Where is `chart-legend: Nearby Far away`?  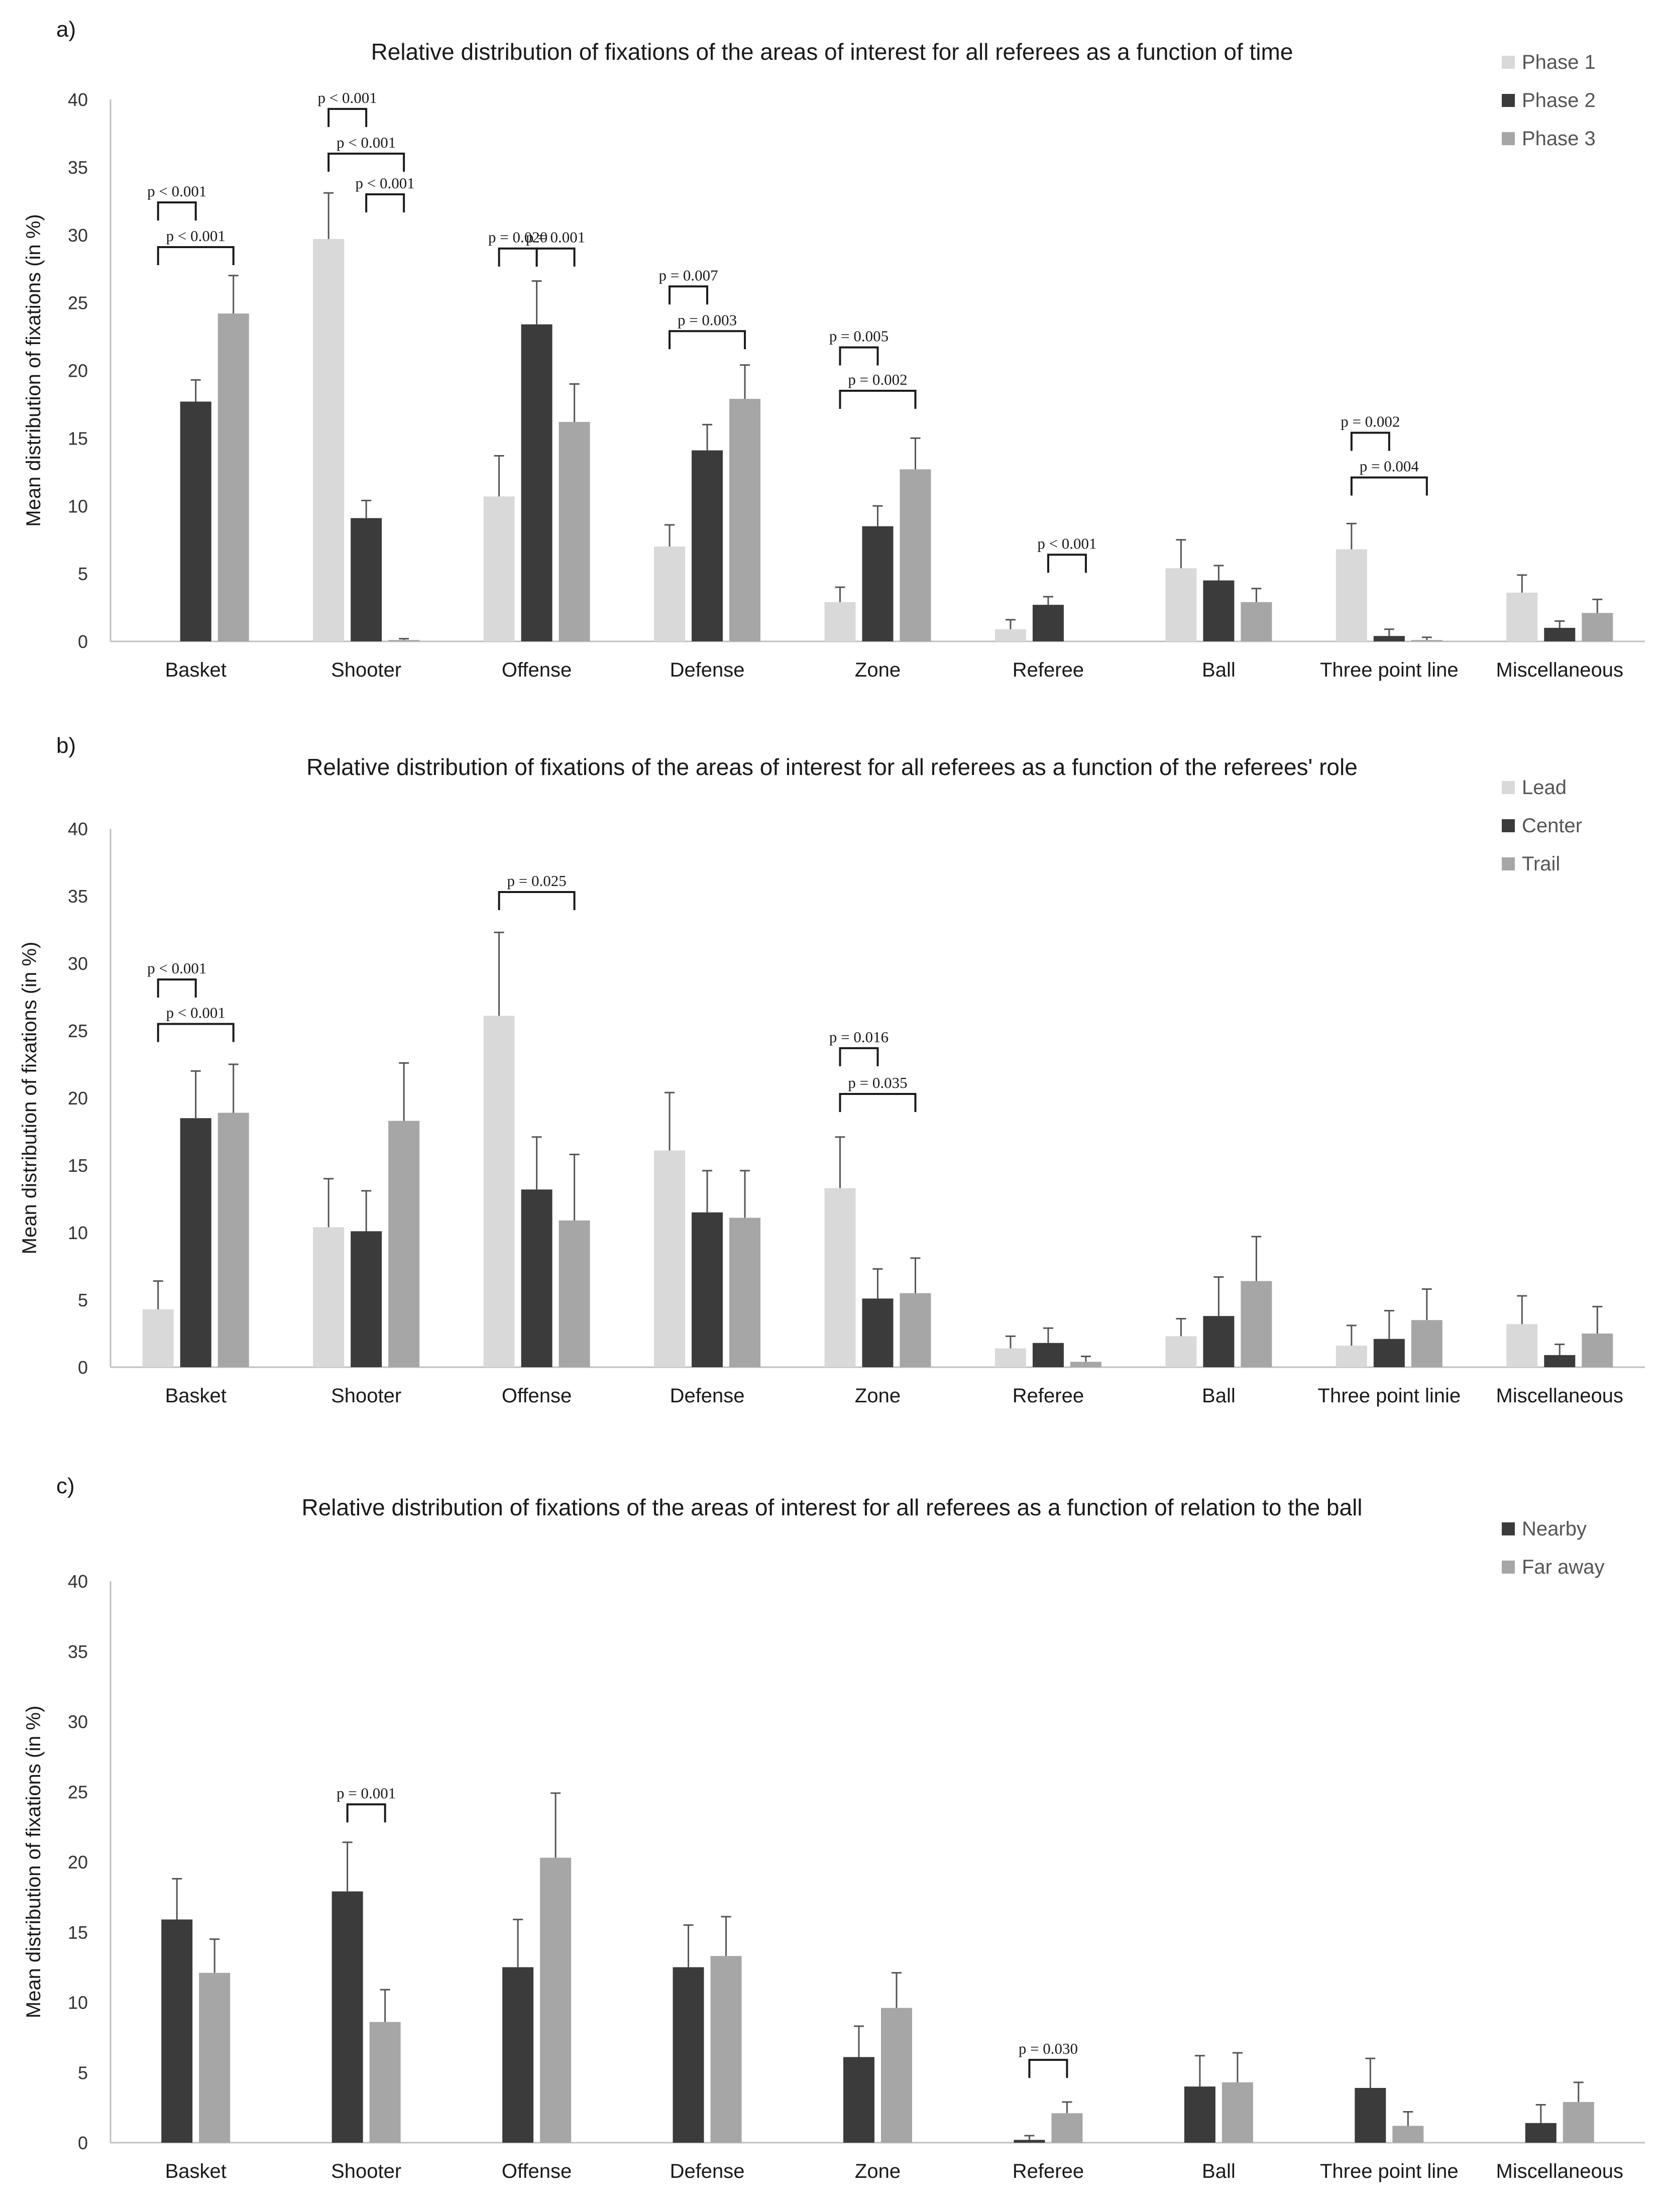
chart-legend: Nearby Far away is located at coordinates (1554, 1548).